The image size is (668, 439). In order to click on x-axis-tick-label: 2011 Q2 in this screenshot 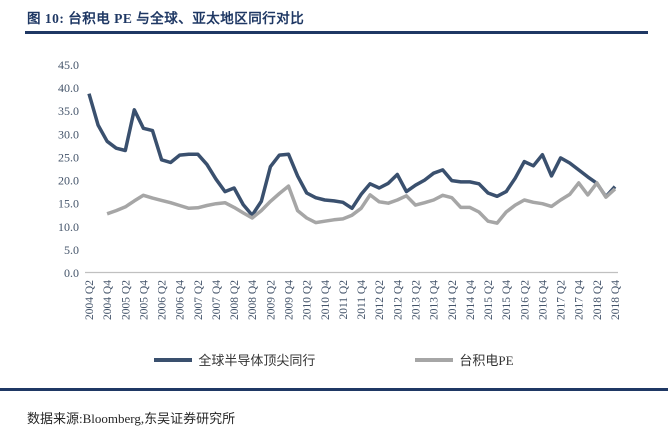, I will do `click(344, 300)`.